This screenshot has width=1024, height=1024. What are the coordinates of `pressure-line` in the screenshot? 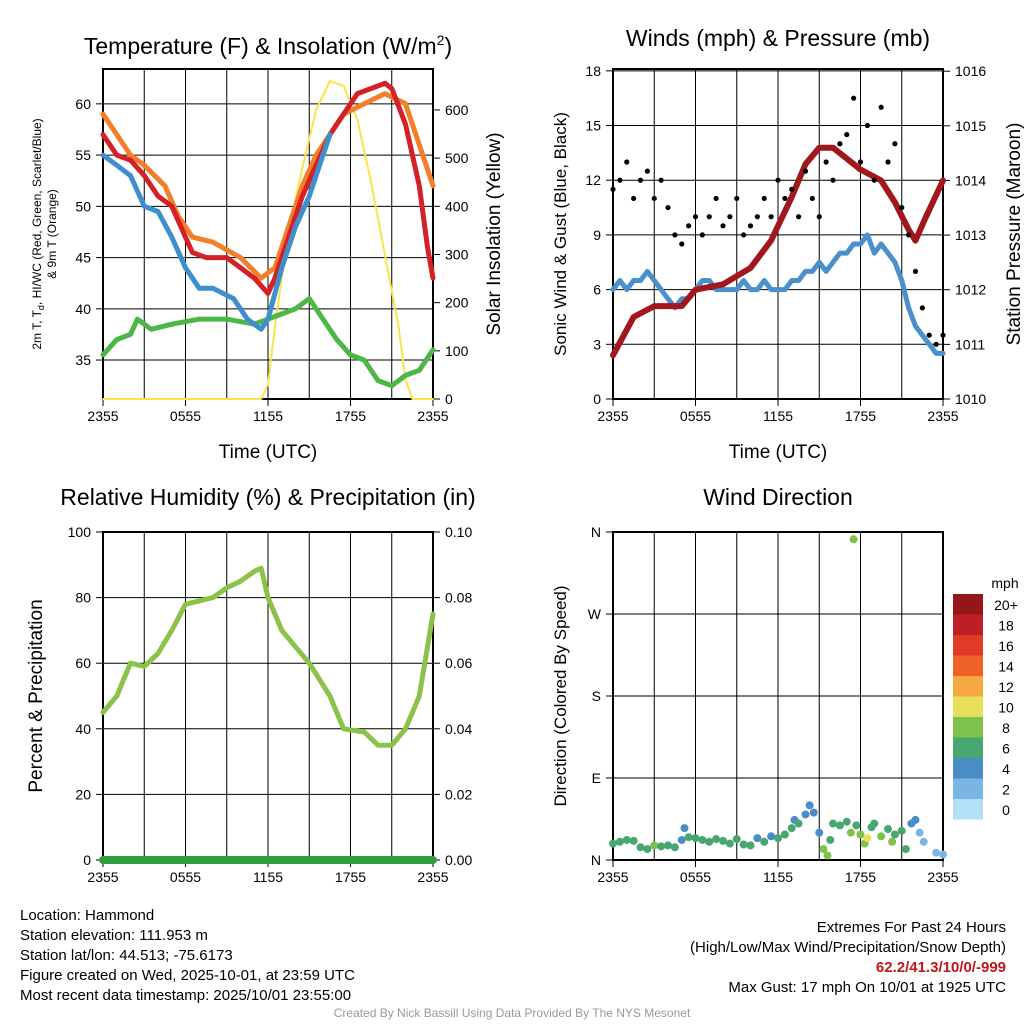 It's located at (778, 251).